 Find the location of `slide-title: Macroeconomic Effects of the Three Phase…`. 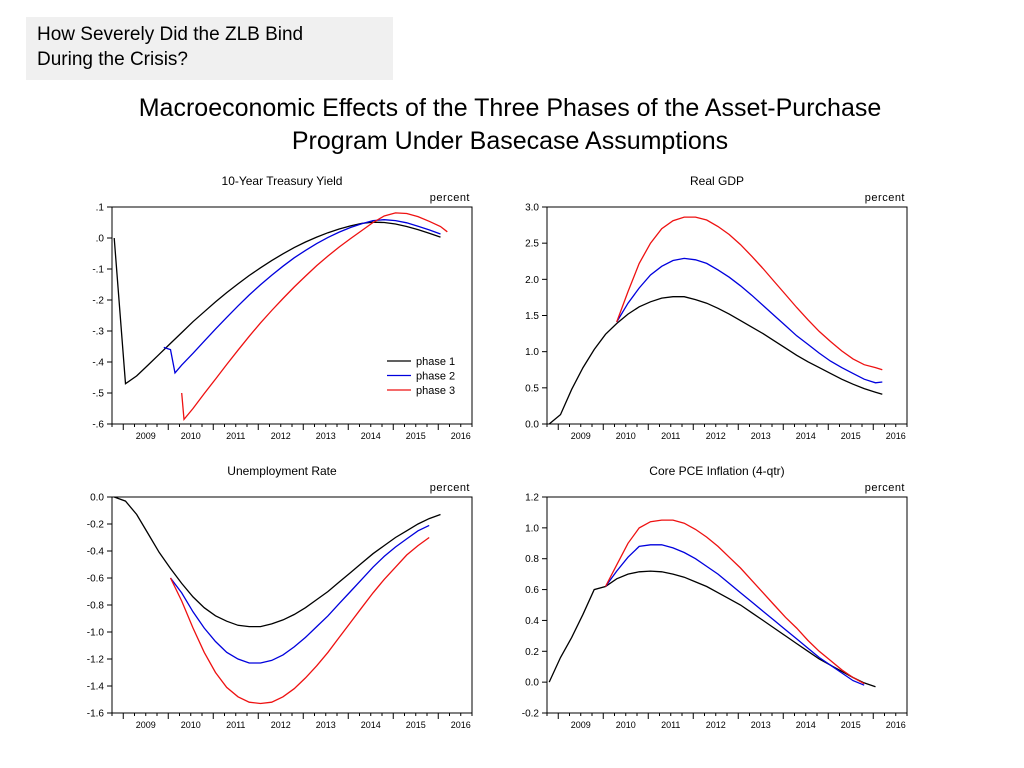

slide-title: Macroeconomic Effects of the Three Phase… is located at coordinates (510, 125).